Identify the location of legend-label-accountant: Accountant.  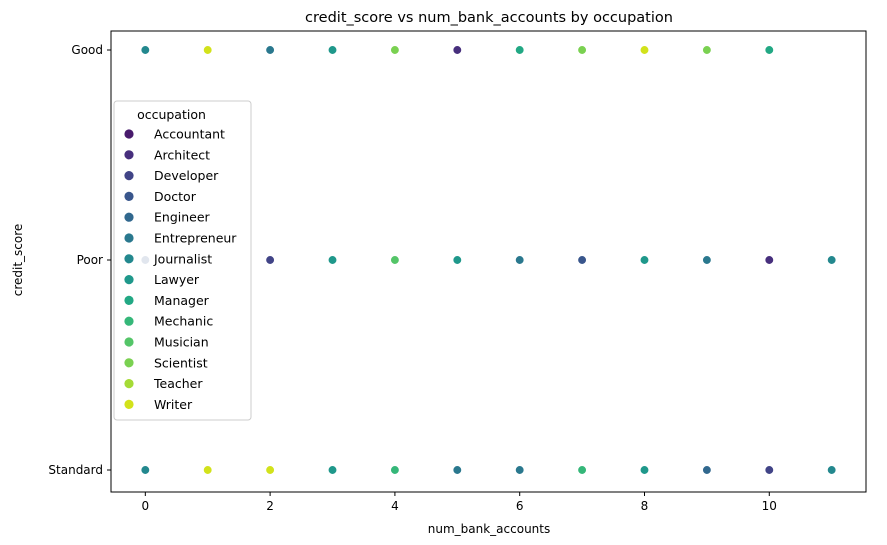
(189, 134).